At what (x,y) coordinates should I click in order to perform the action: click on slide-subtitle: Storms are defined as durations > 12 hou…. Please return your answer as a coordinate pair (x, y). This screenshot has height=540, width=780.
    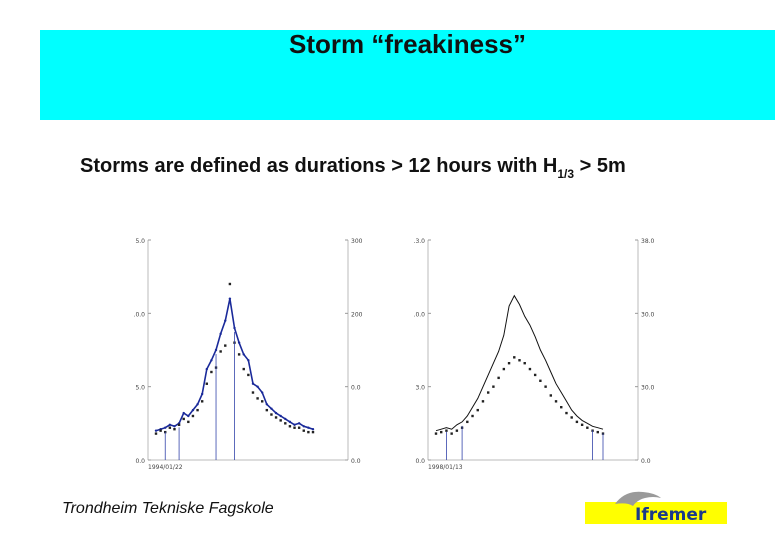
    Looking at the image, I should click on (353, 168).